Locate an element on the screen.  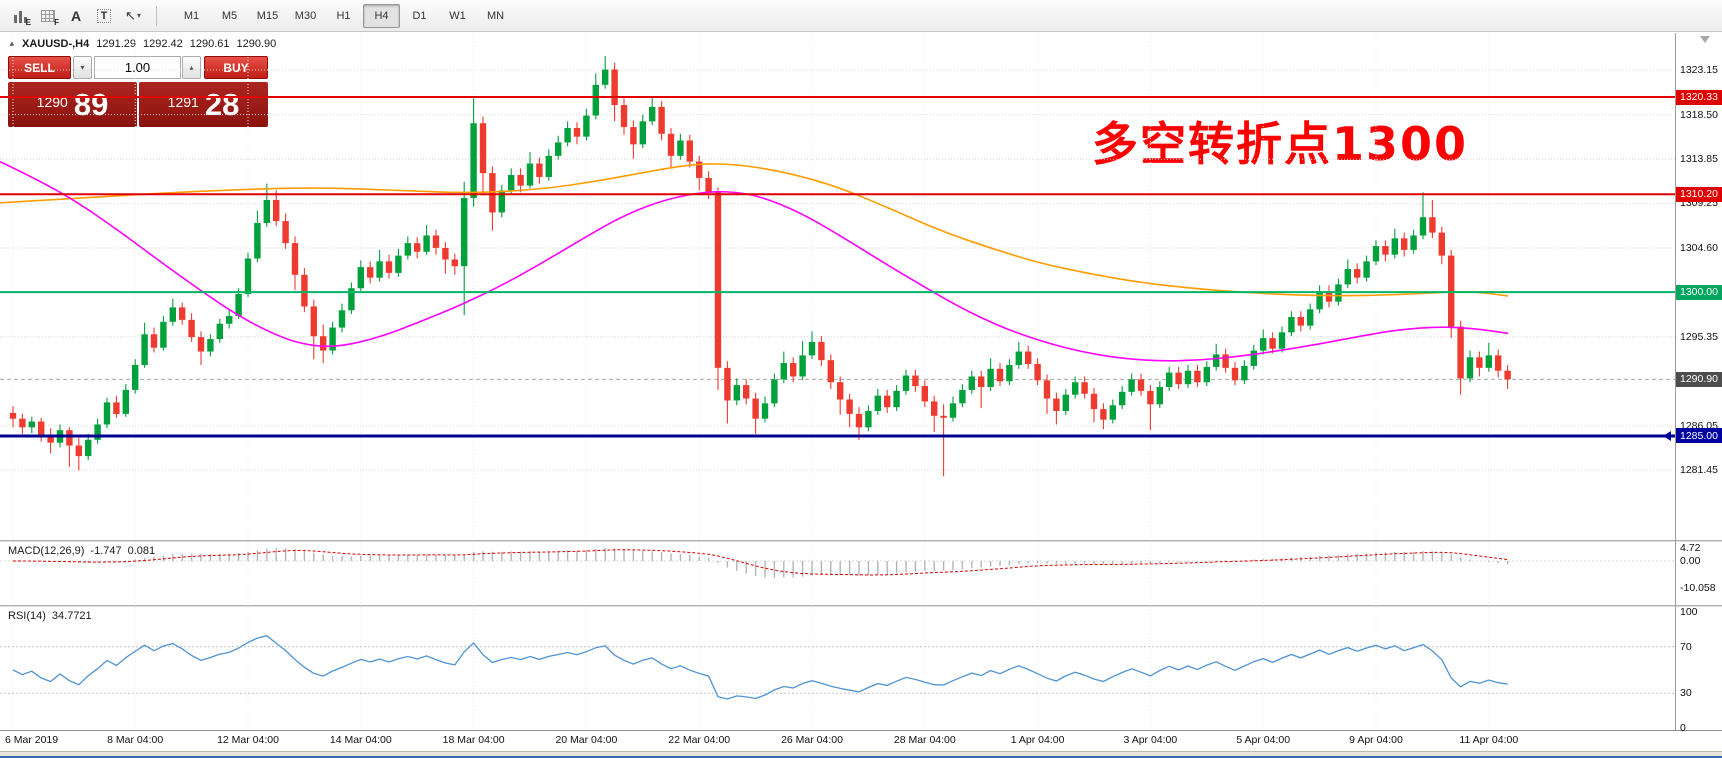
time-axis-label: 28 Mar 04:00 is located at coordinates (924, 740).